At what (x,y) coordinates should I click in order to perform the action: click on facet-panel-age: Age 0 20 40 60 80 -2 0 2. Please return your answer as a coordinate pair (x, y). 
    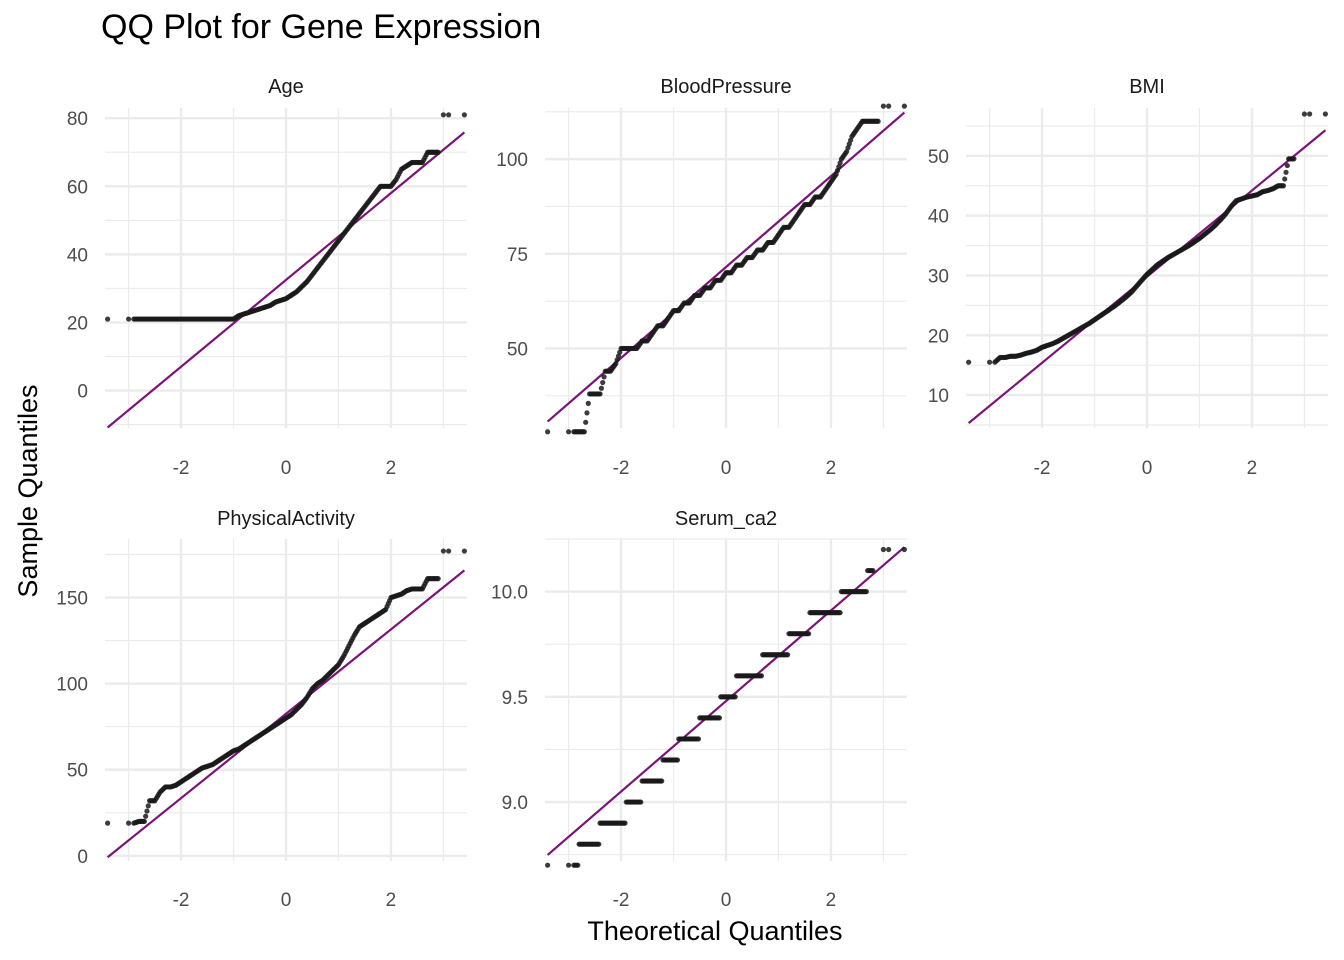
    Looking at the image, I should click on (267, 277).